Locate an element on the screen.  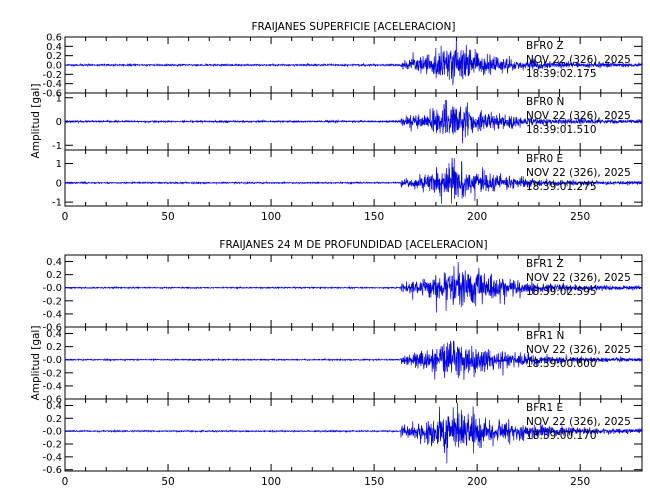
trace-panel-bfr0-e: 1 0 -1 BFR0 E NOV 22 (326), 2025 18:39:01.275 is located at coordinates (347, 179).